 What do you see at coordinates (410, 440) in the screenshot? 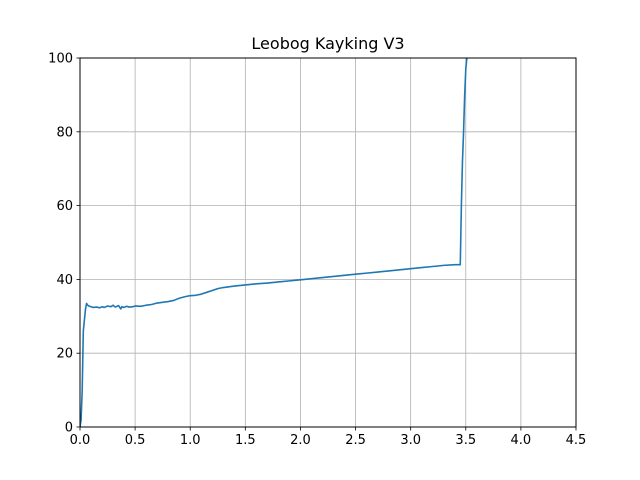
I see `x-tick-label: 3.0` at bounding box center [410, 440].